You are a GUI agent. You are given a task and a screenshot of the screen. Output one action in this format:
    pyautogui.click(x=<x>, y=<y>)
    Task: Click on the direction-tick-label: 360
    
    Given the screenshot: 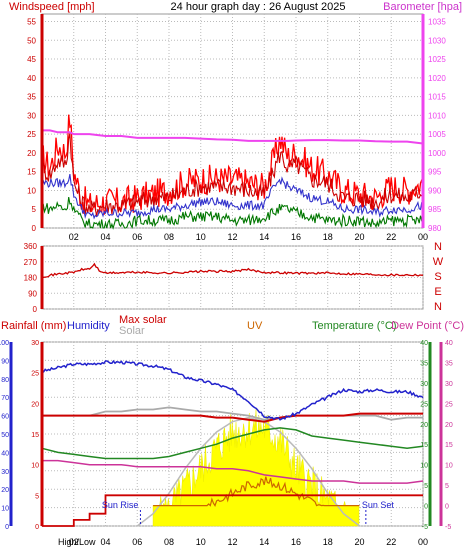 What is the action you would take?
    pyautogui.click(x=31, y=246)
    